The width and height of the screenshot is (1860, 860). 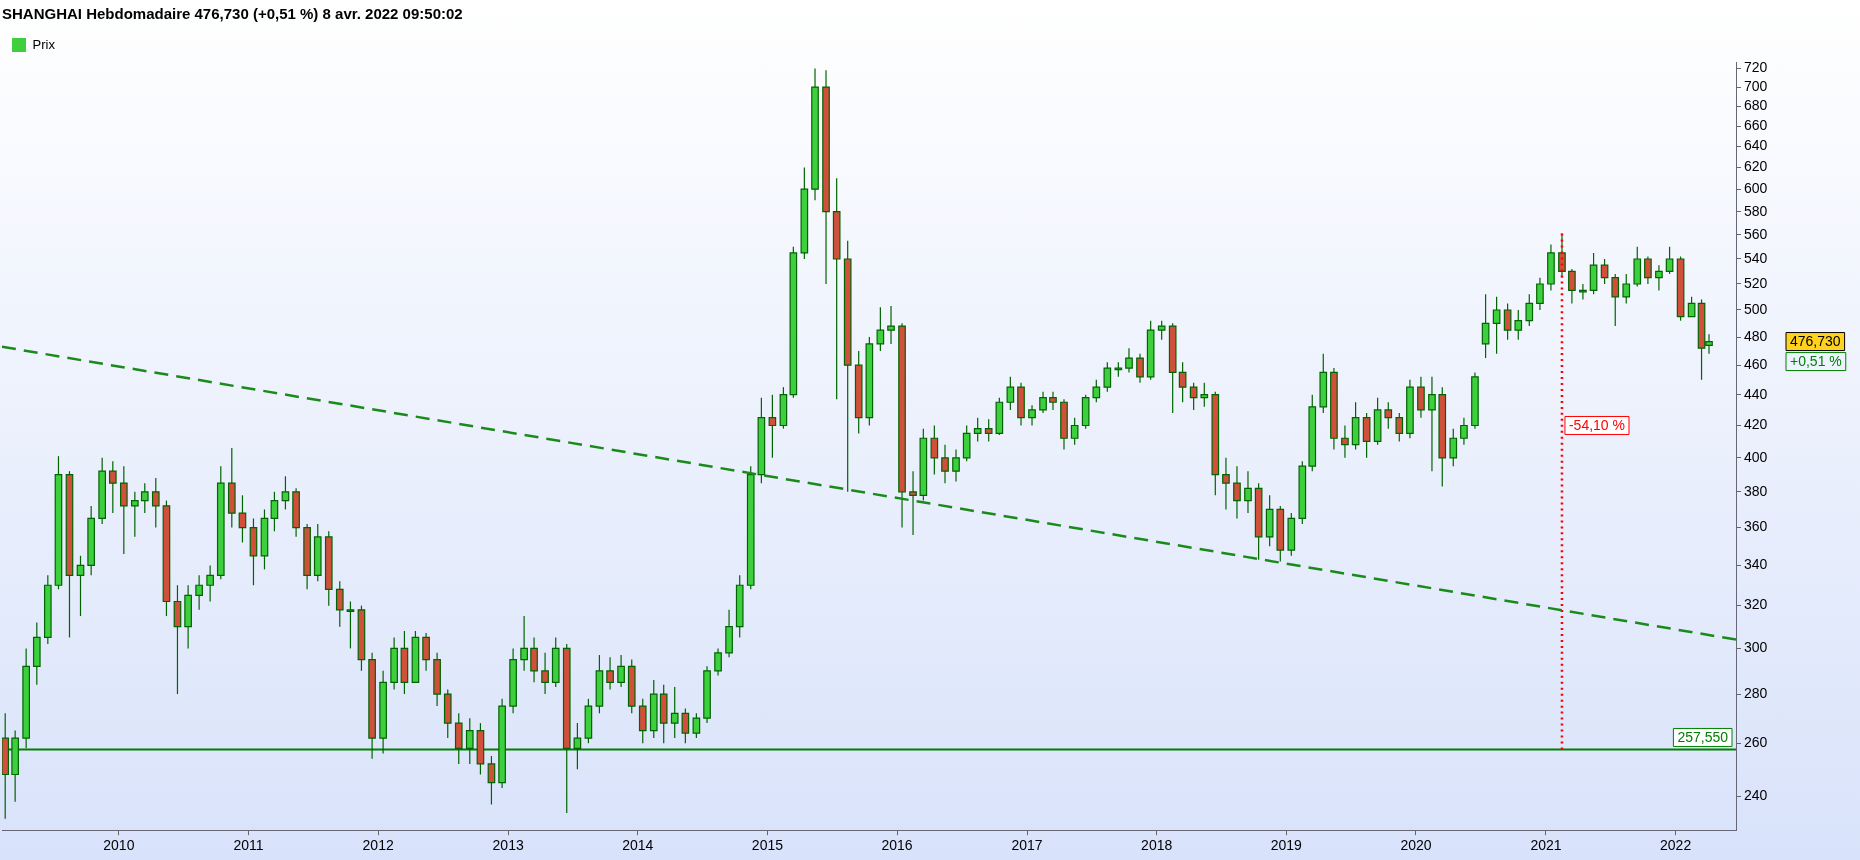 I want to click on y-tick-label: 440, so click(x=1756, y=393).